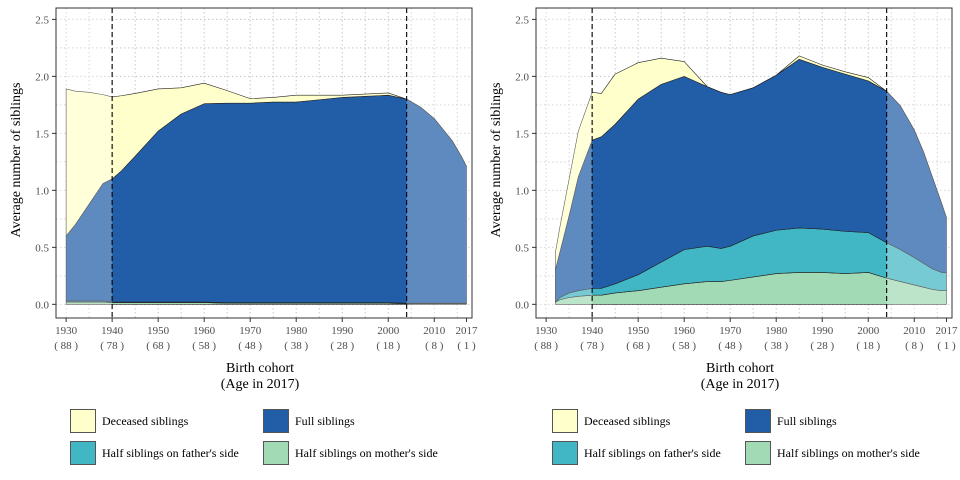  Describe the element at coordinates (266, 159) in the screenshot. I see `area-deceased` at that location.